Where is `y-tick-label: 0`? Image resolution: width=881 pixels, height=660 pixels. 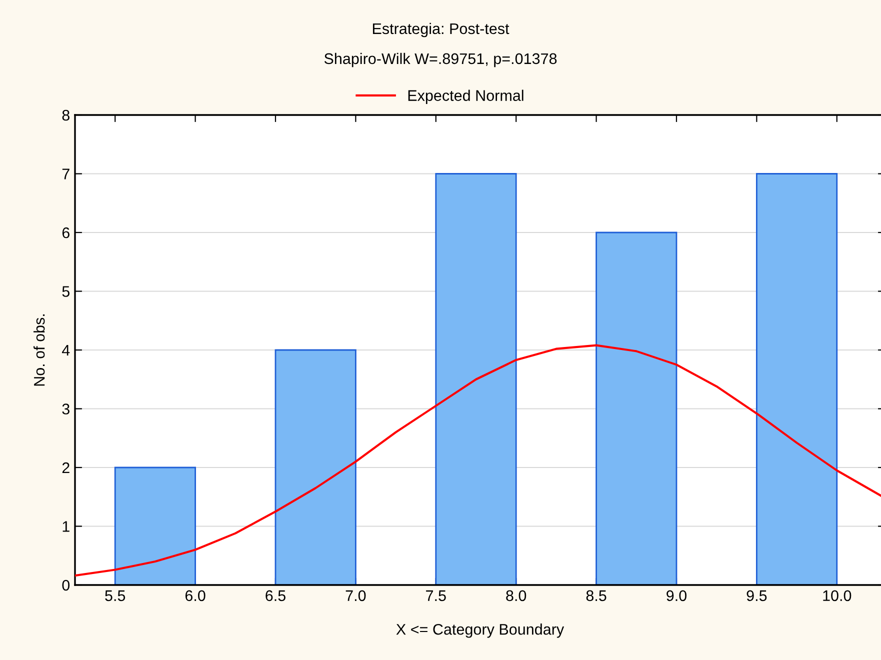
y-tick-label: 0 is located at coordinates (66, 585).